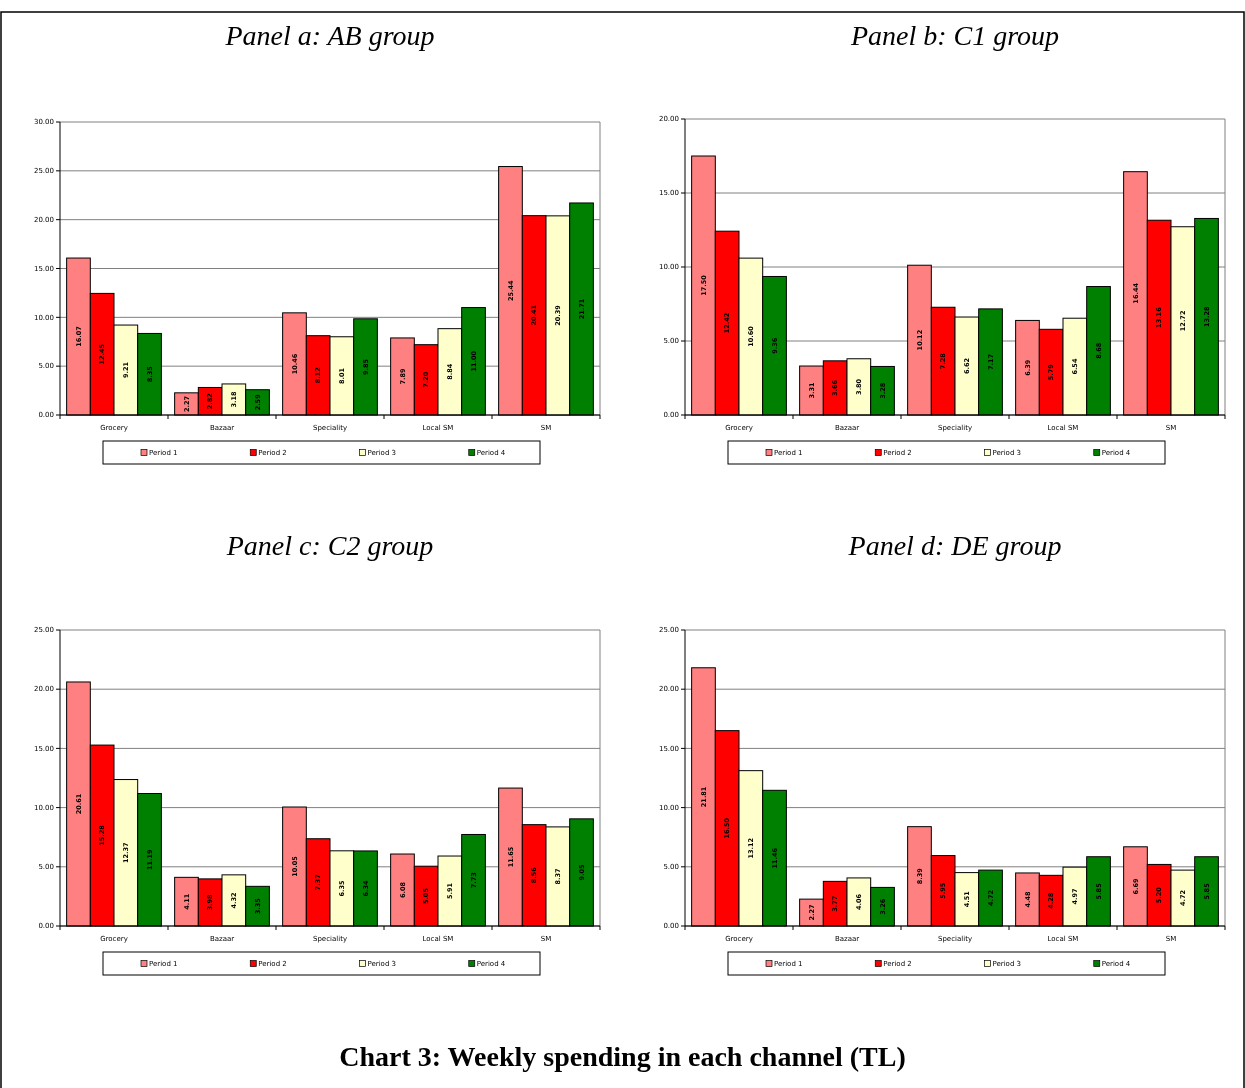  I want to click on chart-title: Panel b: C1 group, so click(954, 35).